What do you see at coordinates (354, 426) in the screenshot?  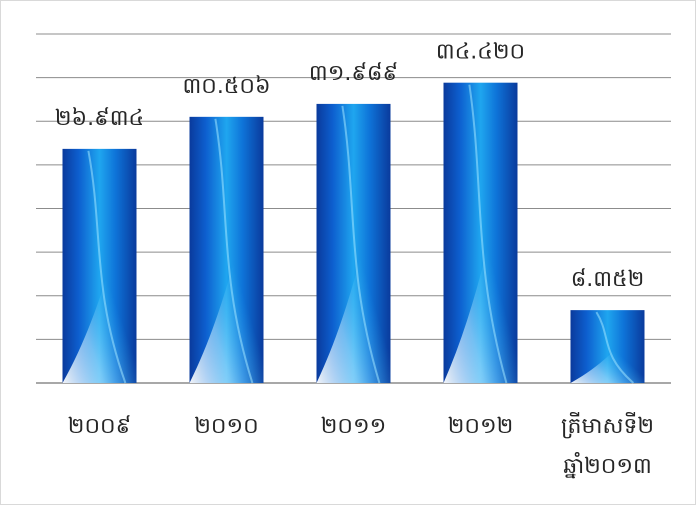 I see `category-label-3: ២០១១` at bounding box center [354, 426].